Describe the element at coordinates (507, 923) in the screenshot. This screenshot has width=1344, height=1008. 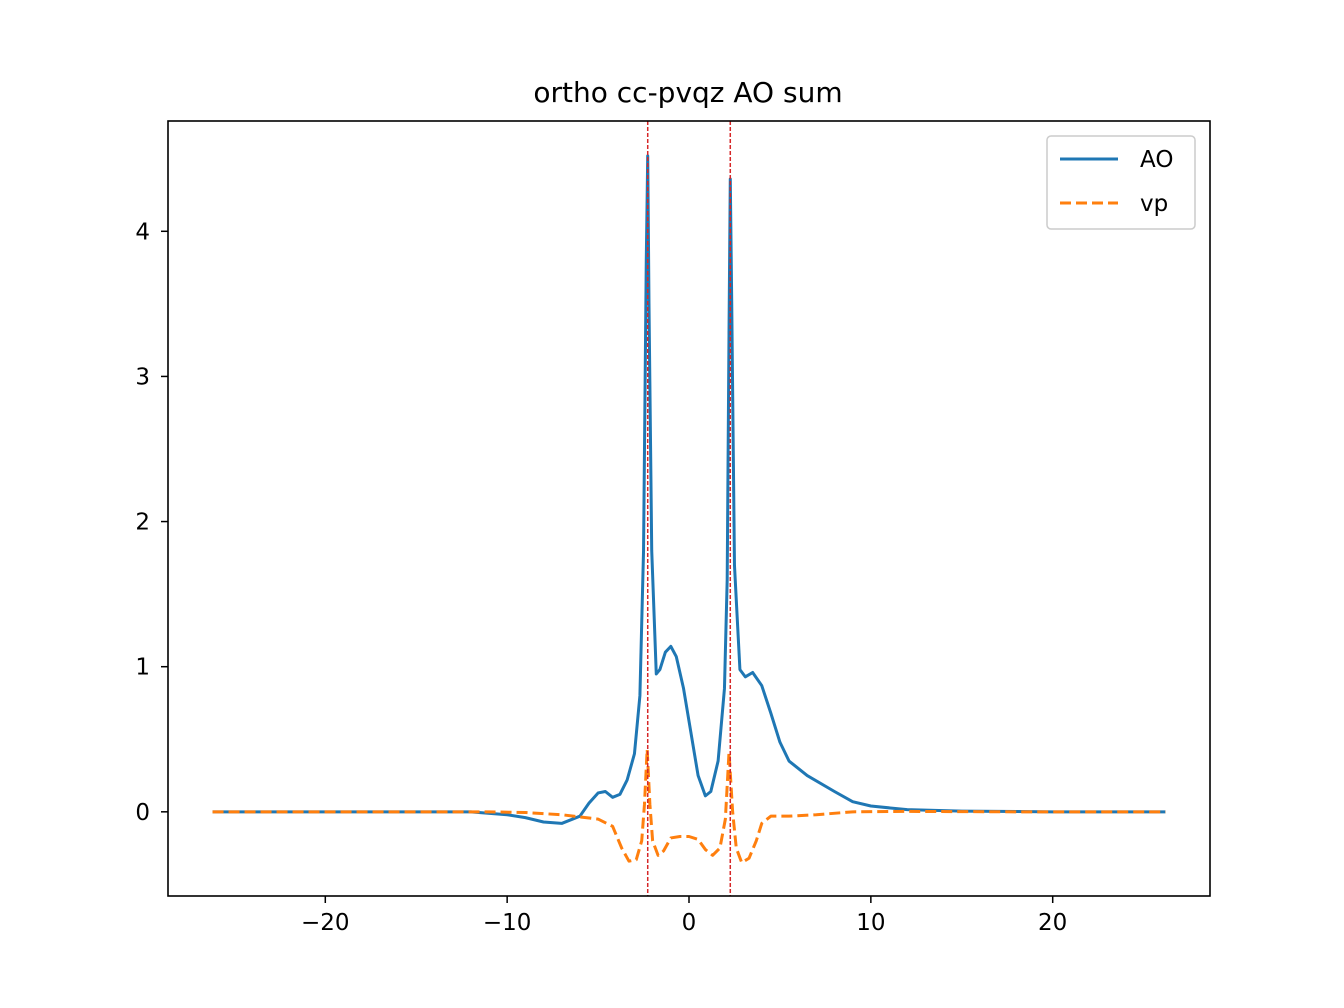
I see `x-tick-label: −10` at that location.